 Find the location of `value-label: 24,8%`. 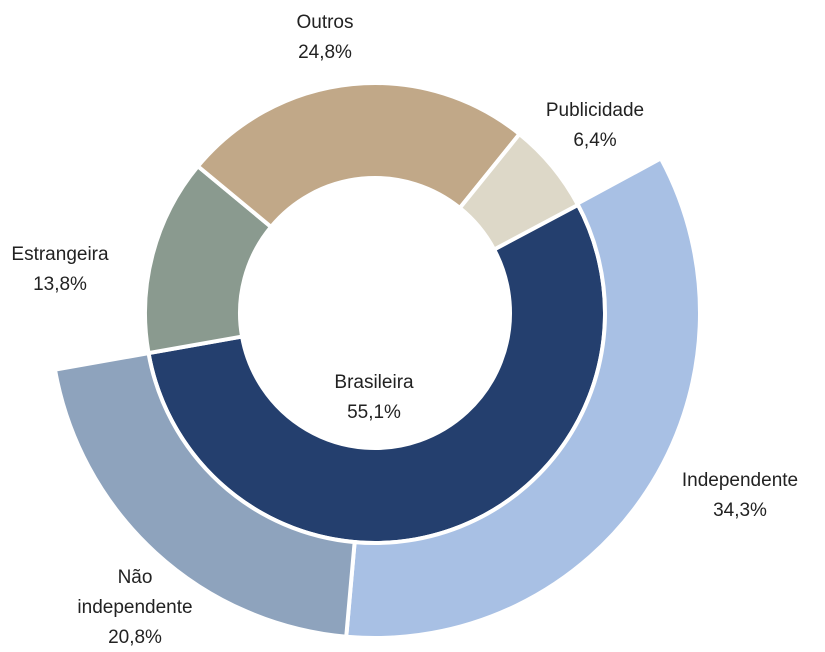

value-label: 24,8% is located at coordinates (325, 52).